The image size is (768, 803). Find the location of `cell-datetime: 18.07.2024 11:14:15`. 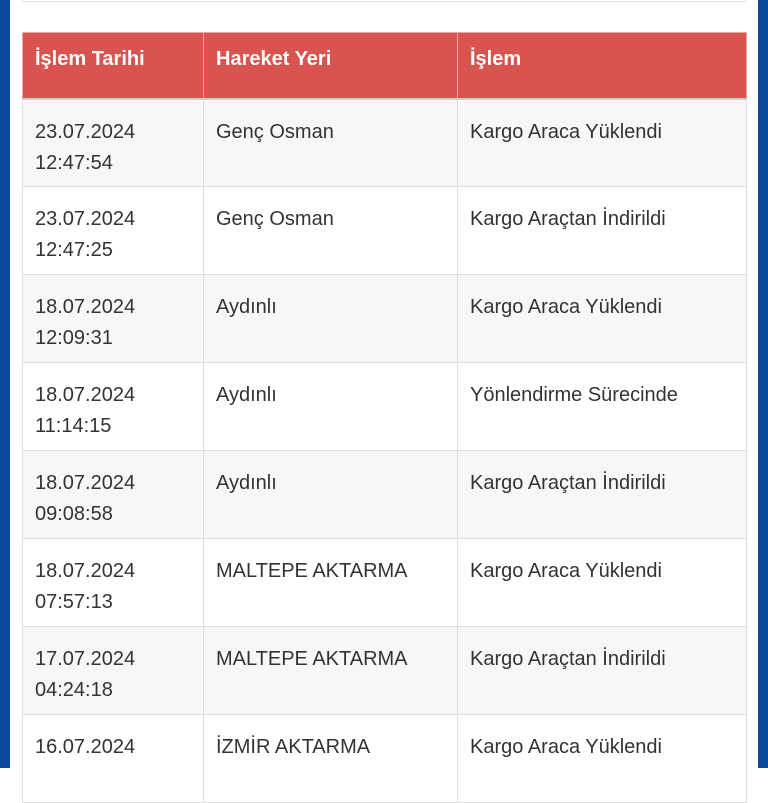

cell-datetime: 18.07.2024 11:14:15 is located at coordinates (113, 406).